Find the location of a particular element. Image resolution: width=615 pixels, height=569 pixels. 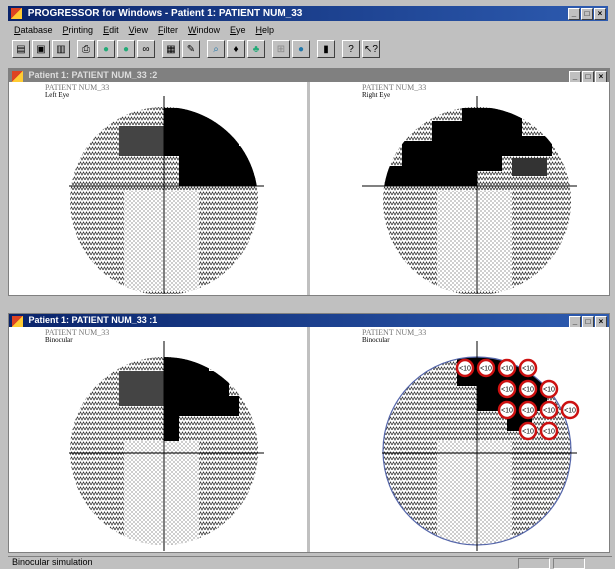

menu-view: View is located at coordinates (138, 30).